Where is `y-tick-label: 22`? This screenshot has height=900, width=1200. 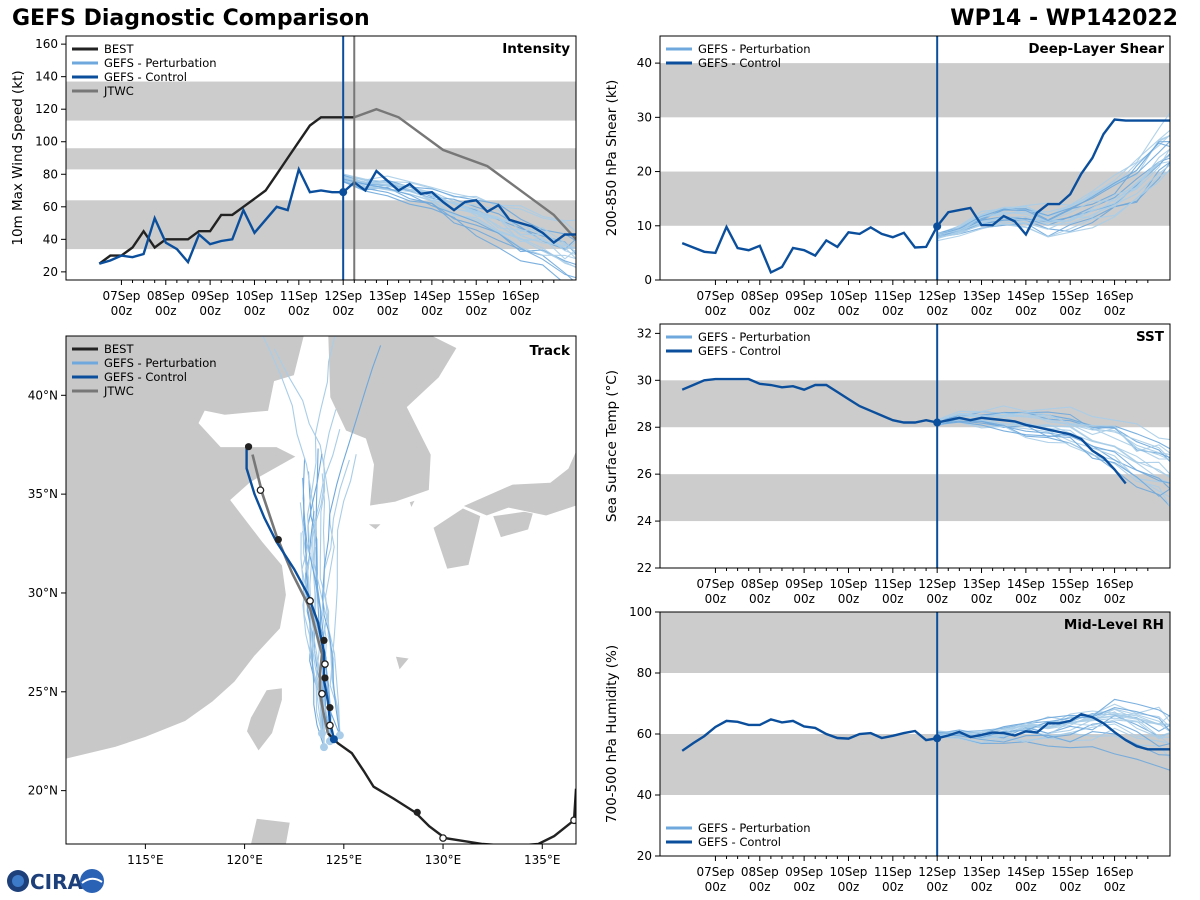
y-tick-label: 22 is located at coordinates (644, 568).